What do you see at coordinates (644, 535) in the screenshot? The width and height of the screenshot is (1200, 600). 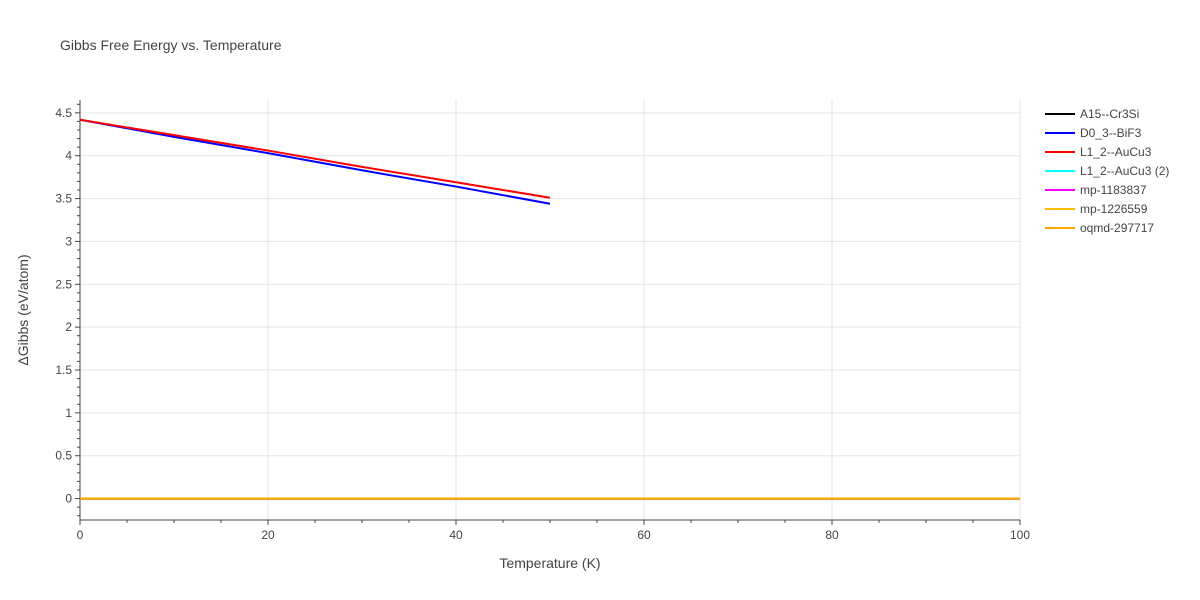 I see `x-tick-label: 60` at bounding box center [644, 535].